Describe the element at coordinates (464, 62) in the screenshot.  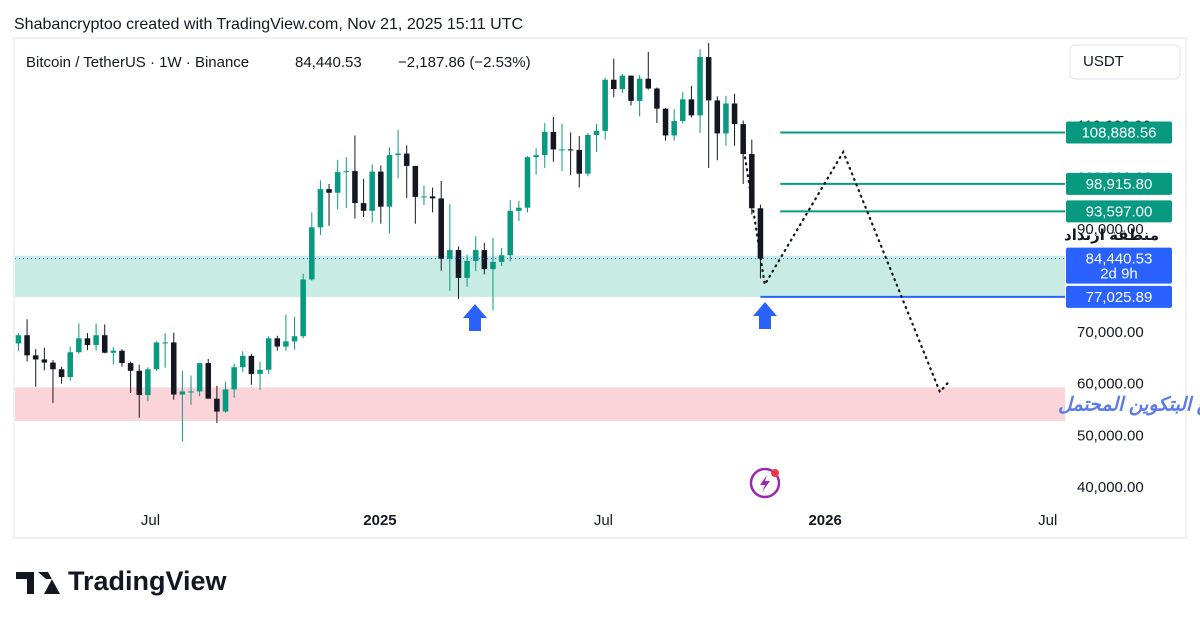
I see `price-change: −2,187.86 (−2.53%)` at that location.